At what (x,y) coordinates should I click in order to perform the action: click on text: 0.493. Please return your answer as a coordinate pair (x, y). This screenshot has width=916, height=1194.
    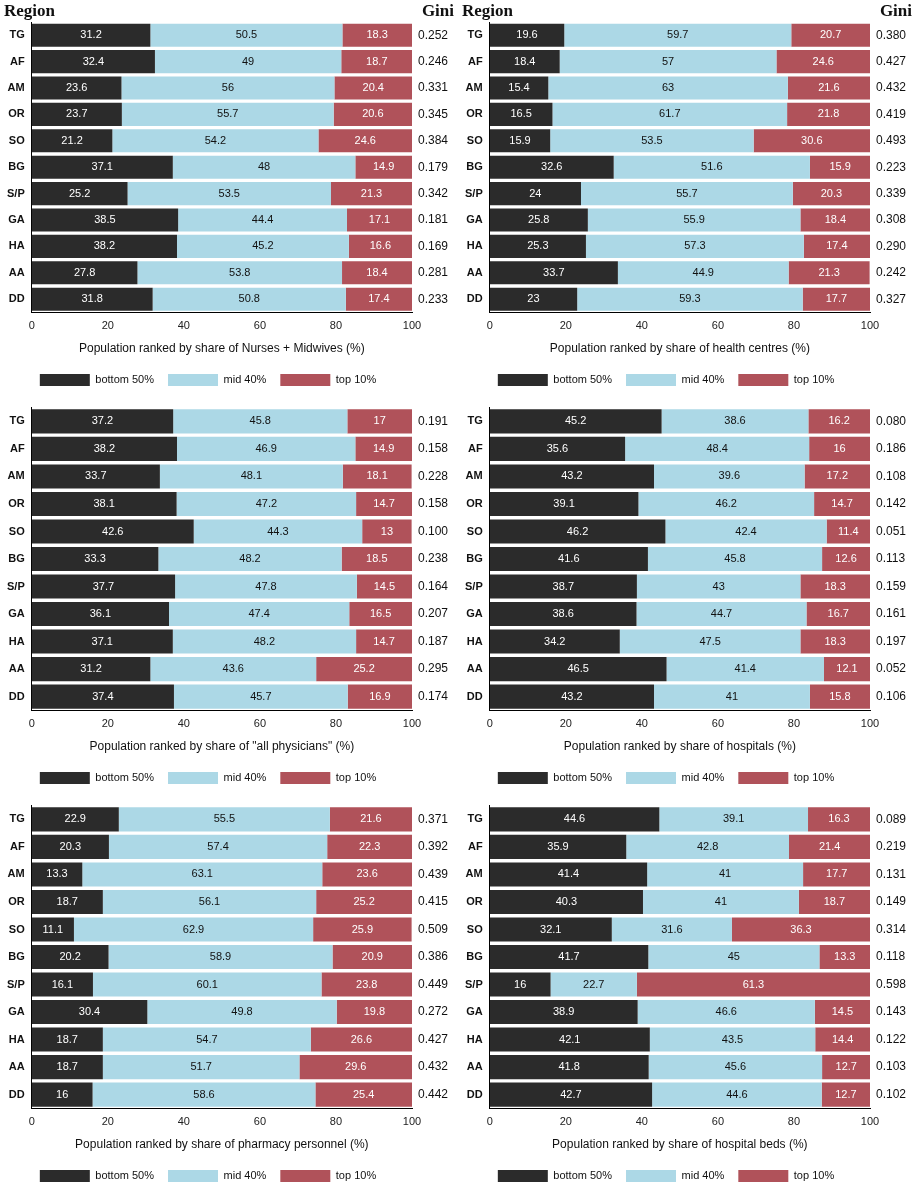
    Looking at the image, I should click on (891, 140).